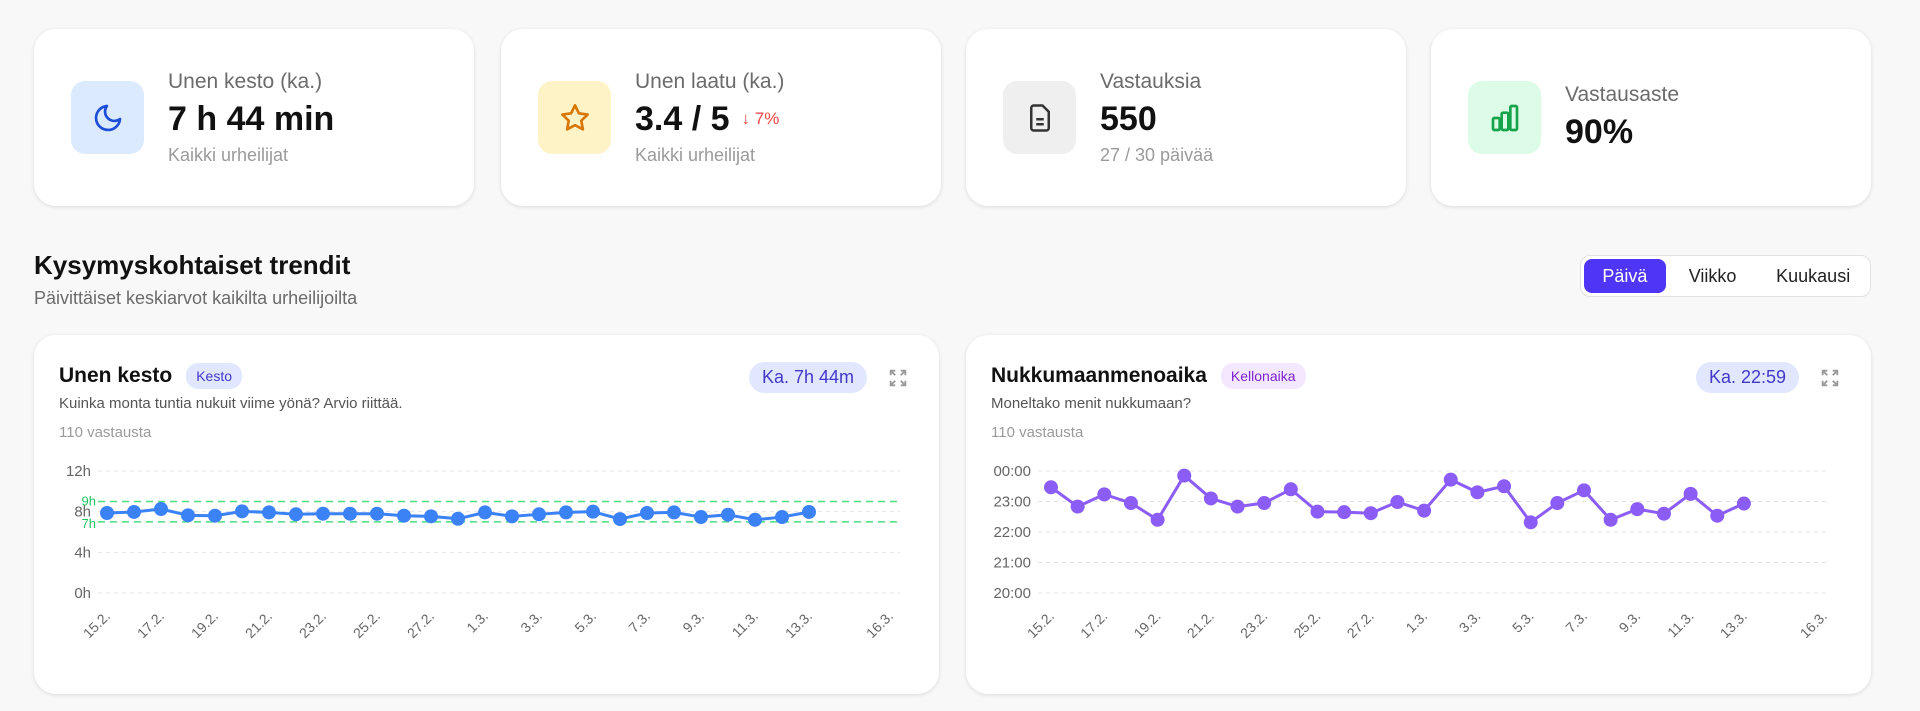  Describe the element at coordinates (682, 118) in the screenshot. I see `stat-value: 3.4 / 5` at that location.